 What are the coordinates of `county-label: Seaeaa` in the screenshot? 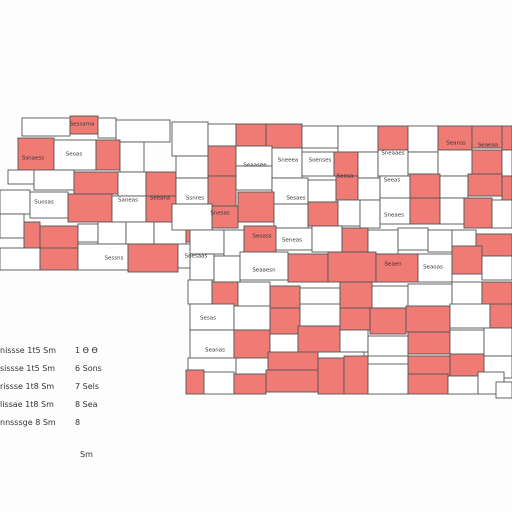 It's located at (488, 146).